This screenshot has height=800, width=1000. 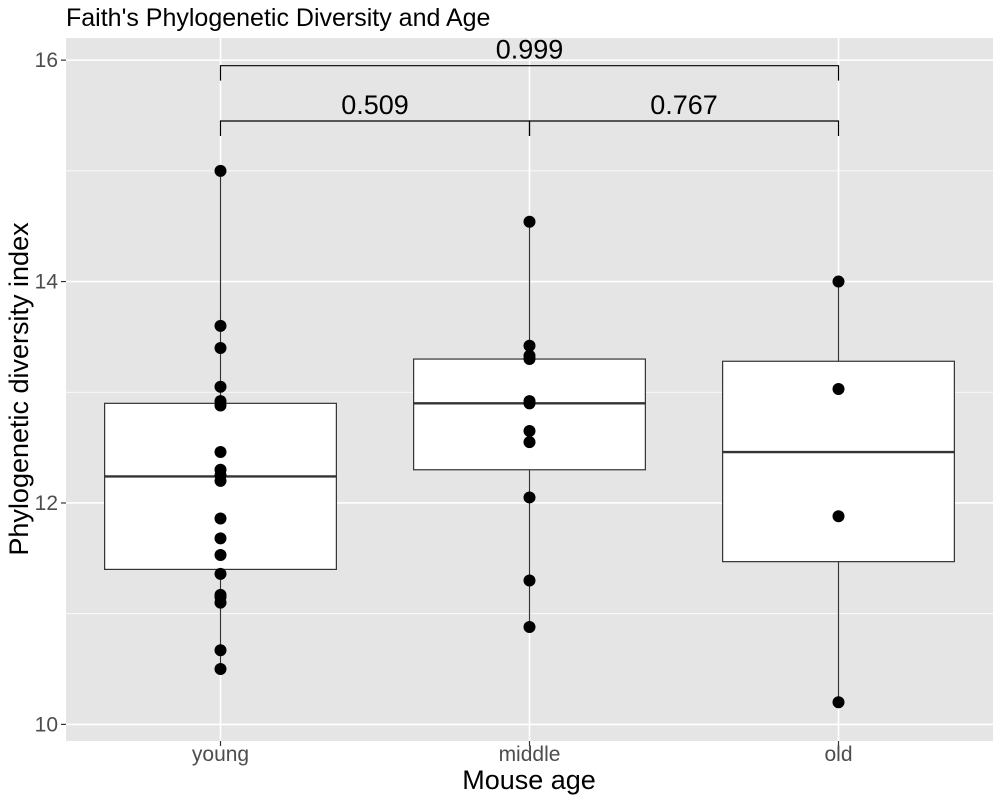 I want to click on x-tick-label-young: young, so click(x=220, y=754).